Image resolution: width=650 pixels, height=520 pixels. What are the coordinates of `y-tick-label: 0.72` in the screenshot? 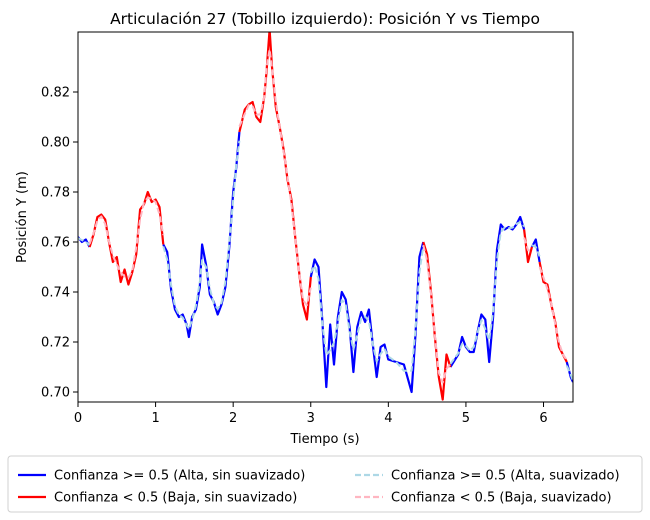 It's located at (55, 343).